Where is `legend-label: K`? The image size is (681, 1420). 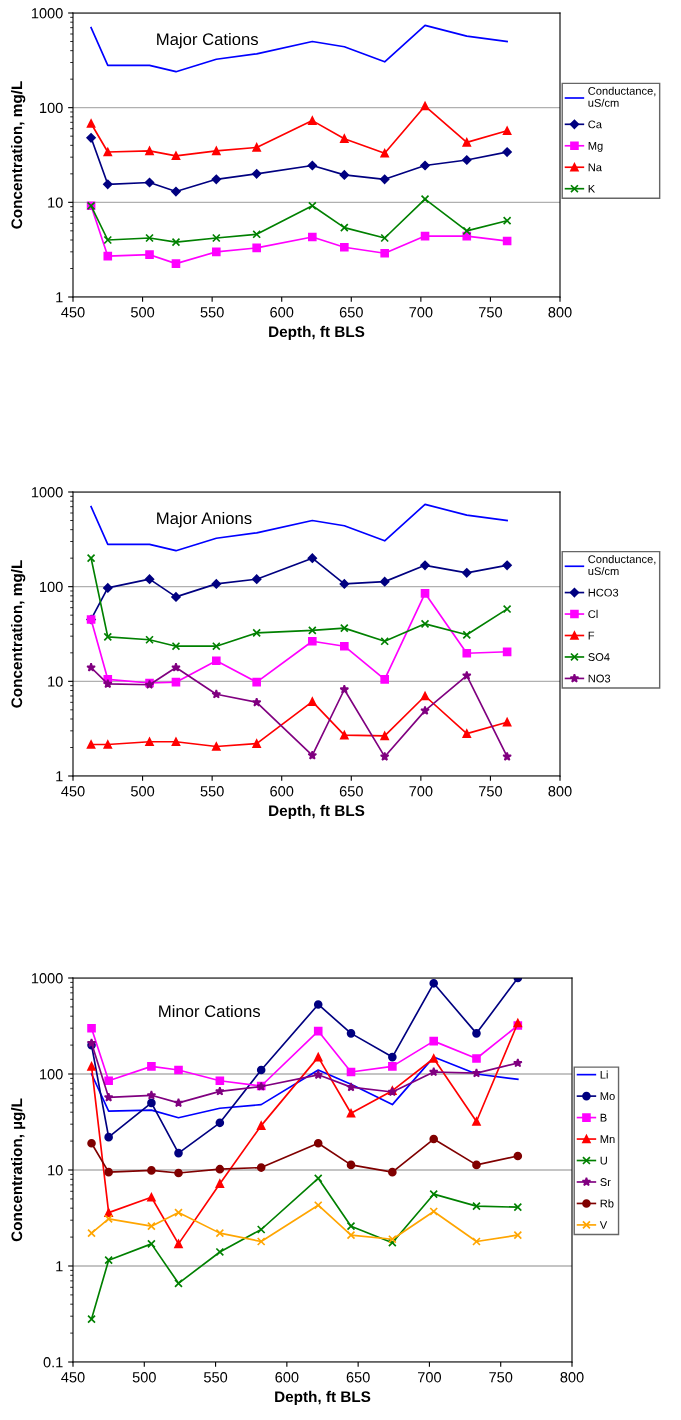
legend-label: K is located at coordinates (592, 188).